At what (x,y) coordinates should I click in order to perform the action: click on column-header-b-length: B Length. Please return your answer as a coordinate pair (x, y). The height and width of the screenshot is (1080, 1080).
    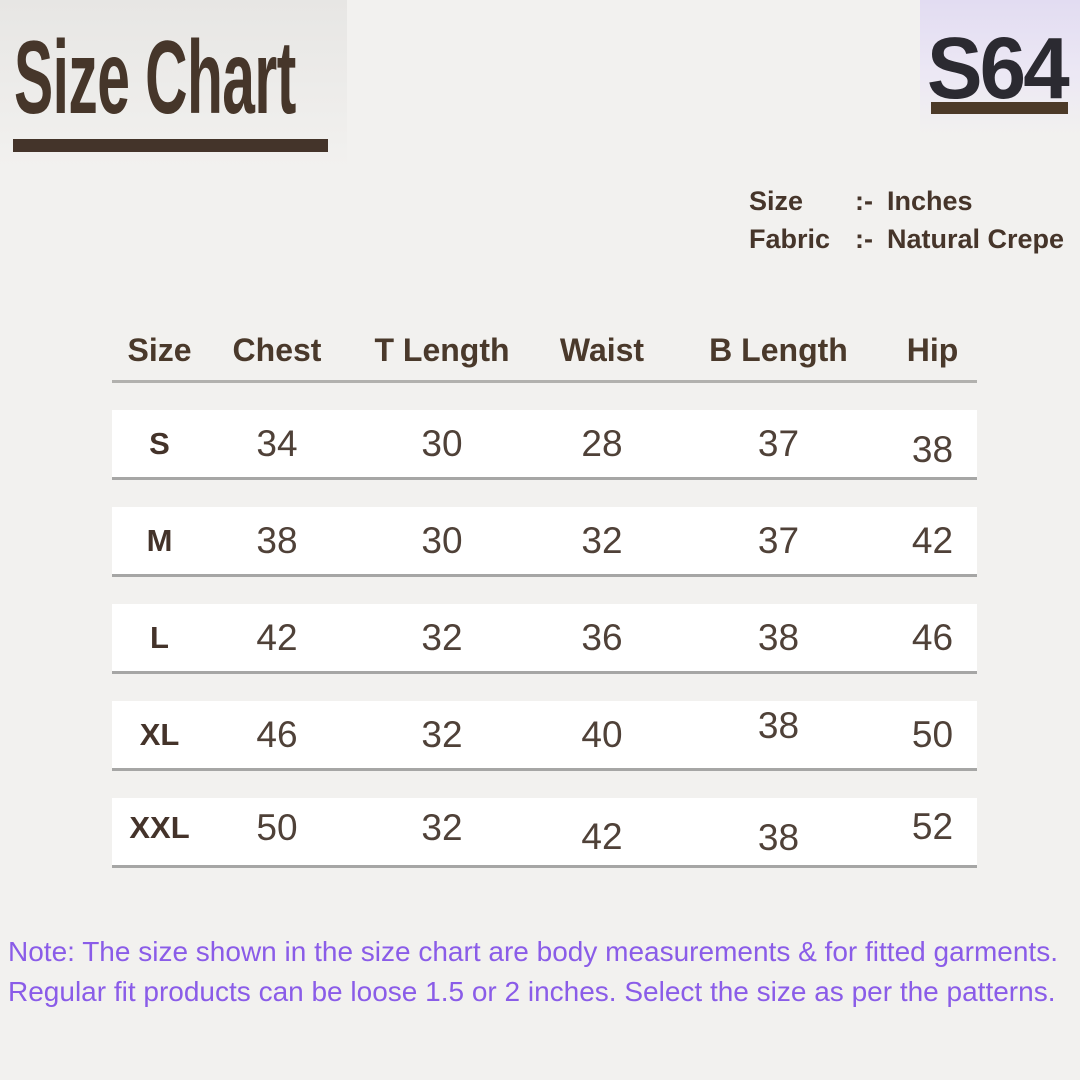
    Looking at the image, I should click on (778, 350).